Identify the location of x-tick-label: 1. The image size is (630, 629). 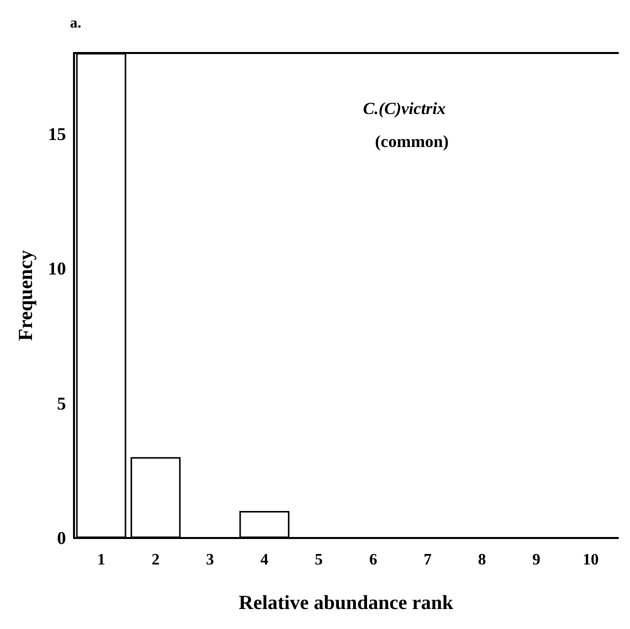
(101, 560).